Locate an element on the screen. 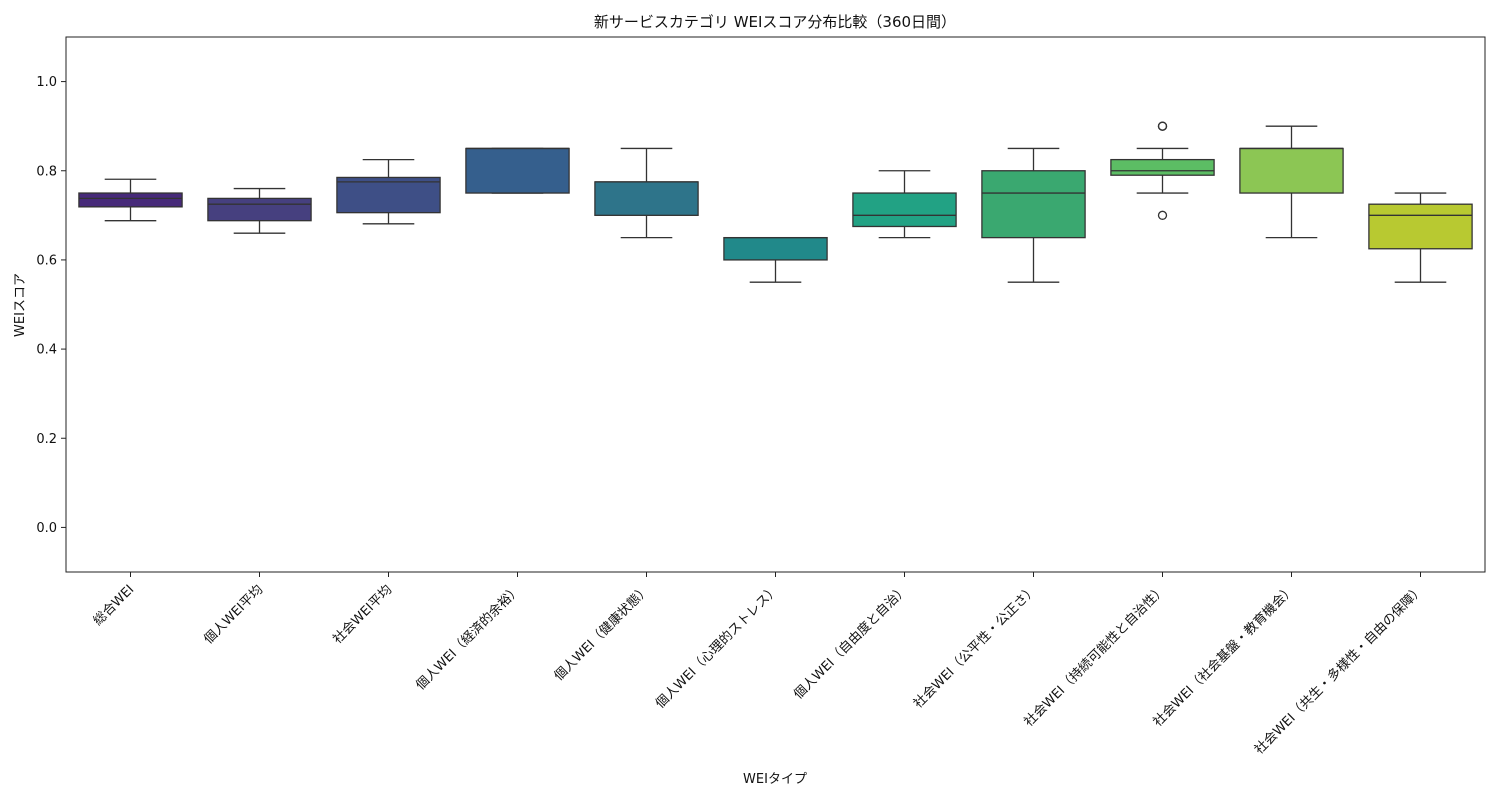 The image size is (1500, 800). x-tick-label: 社会WEI（社会基盤・教育機会） is located at coordinates (1224, 656).